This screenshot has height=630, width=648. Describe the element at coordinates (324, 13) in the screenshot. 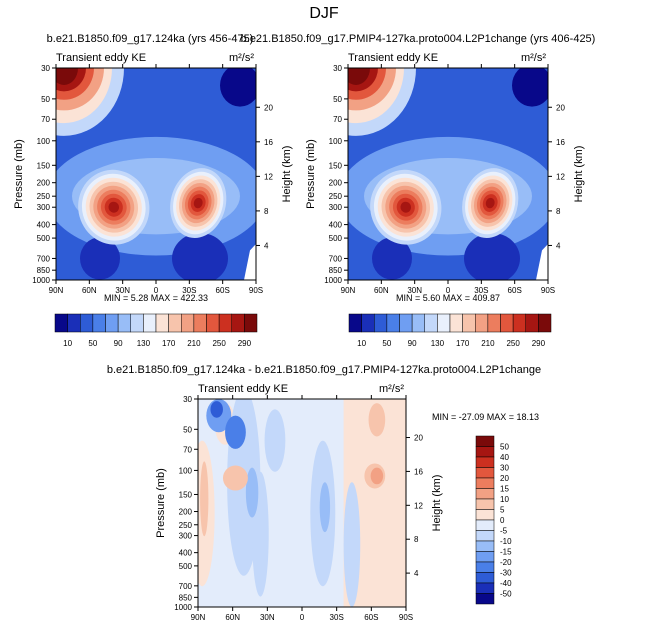

I see `page-title: DJF` at that location.